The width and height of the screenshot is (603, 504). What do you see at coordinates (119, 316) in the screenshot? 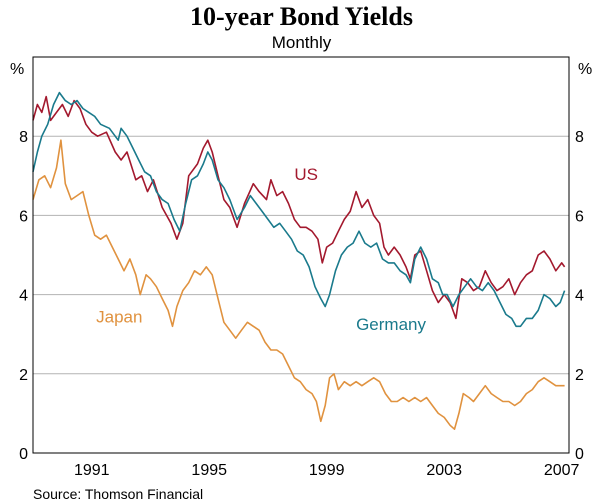
I see `series-label-japan: Japan` at bounding box center [119, 316].